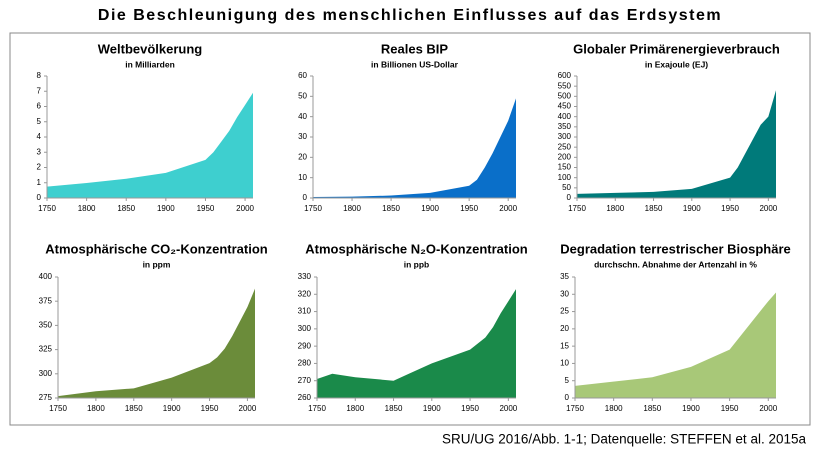 The image size is (821, 456). What do you see at coordinates (39, 182) in the screenshot?
I see `y-tick-label: 1` at bounding box center [39, 182].